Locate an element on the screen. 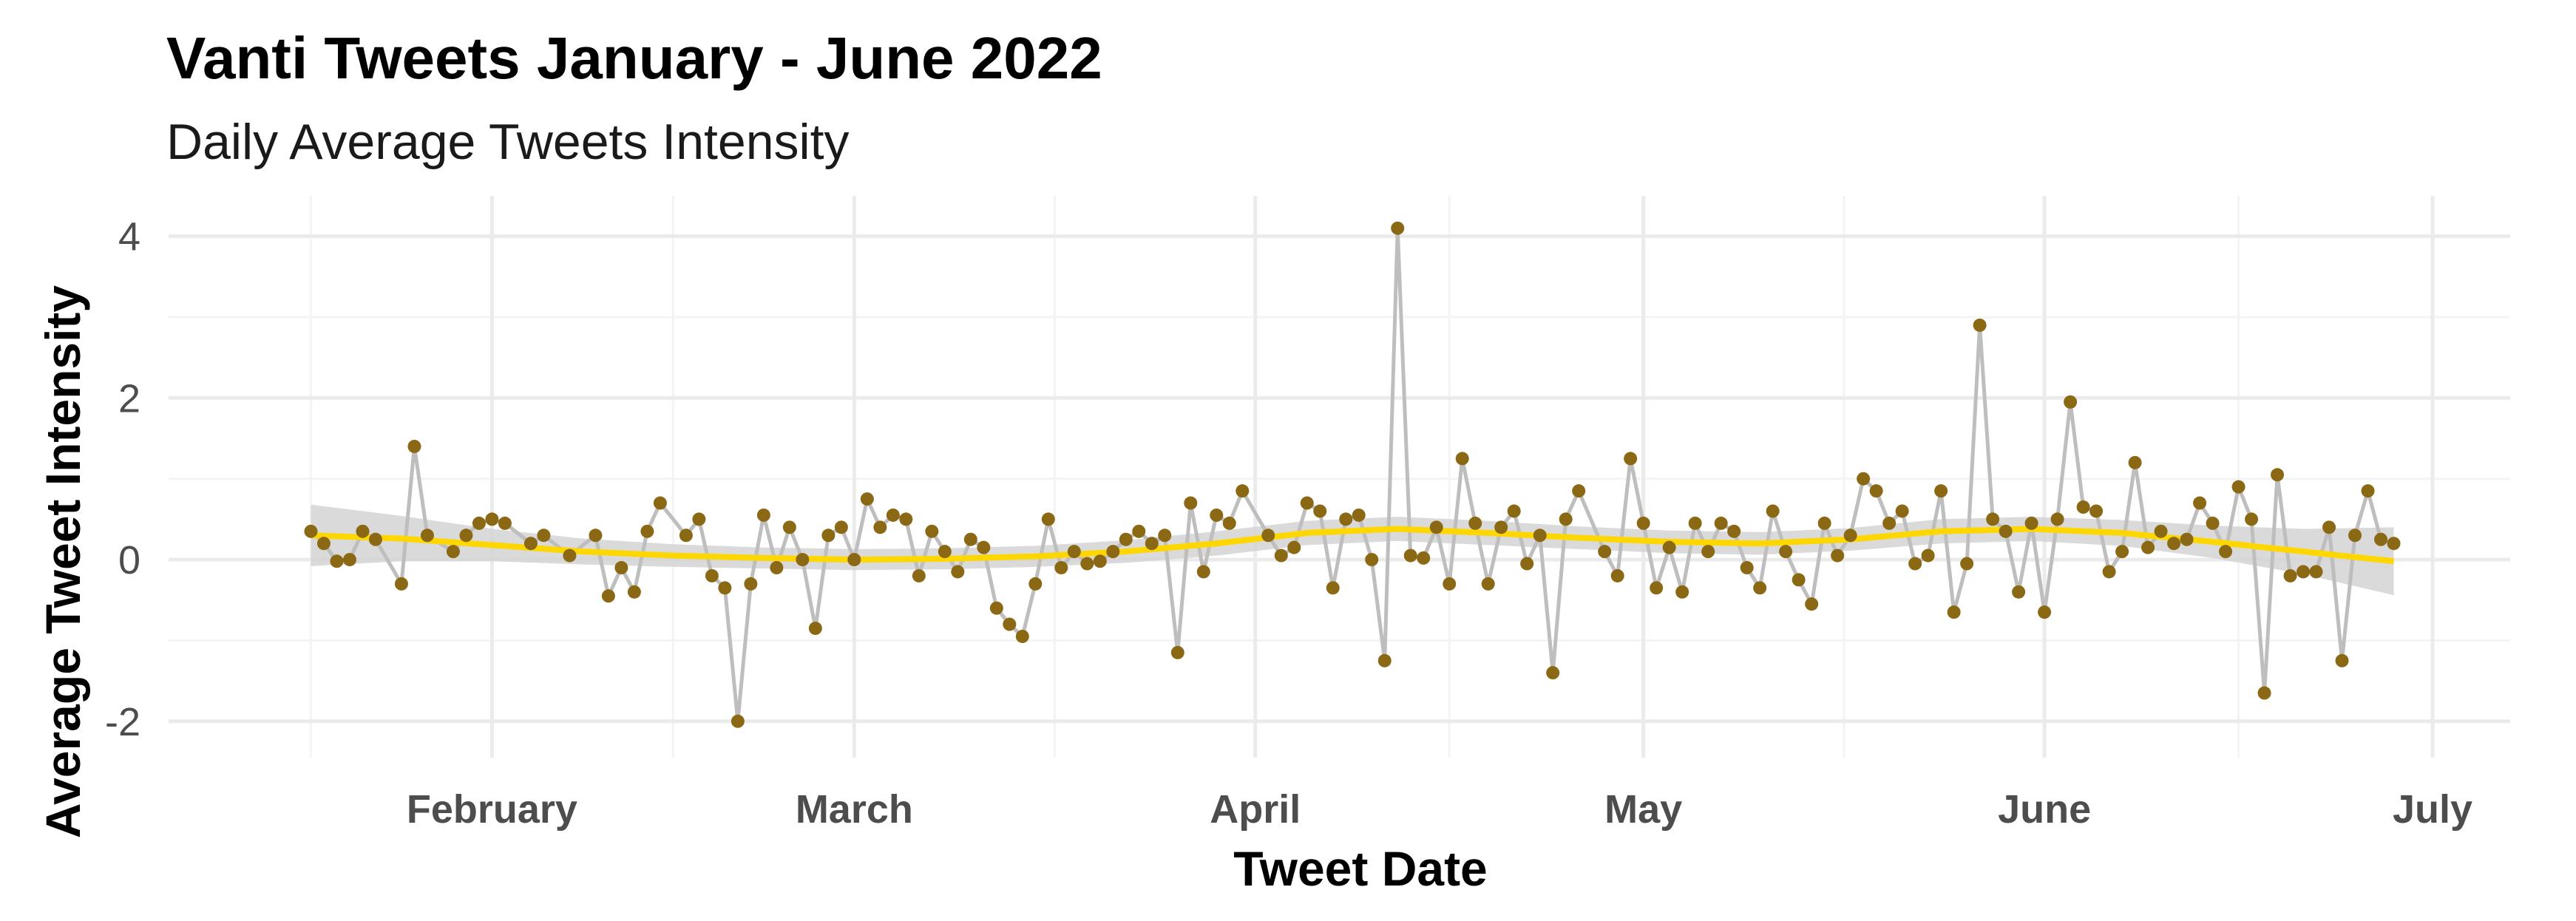 This screenshot has height=921, width=2576. trend-line is located at coordinates (1352, 545).